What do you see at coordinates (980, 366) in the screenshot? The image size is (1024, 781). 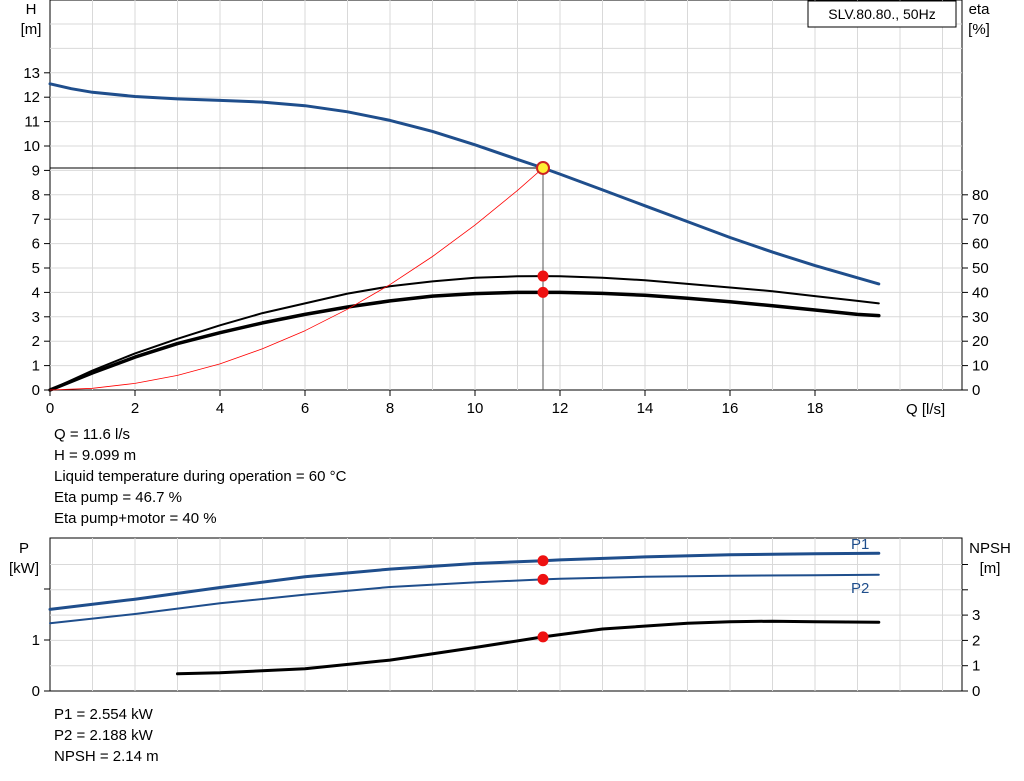 I see `top-y2-tick-label: 10` at bounding box center [980, 366].